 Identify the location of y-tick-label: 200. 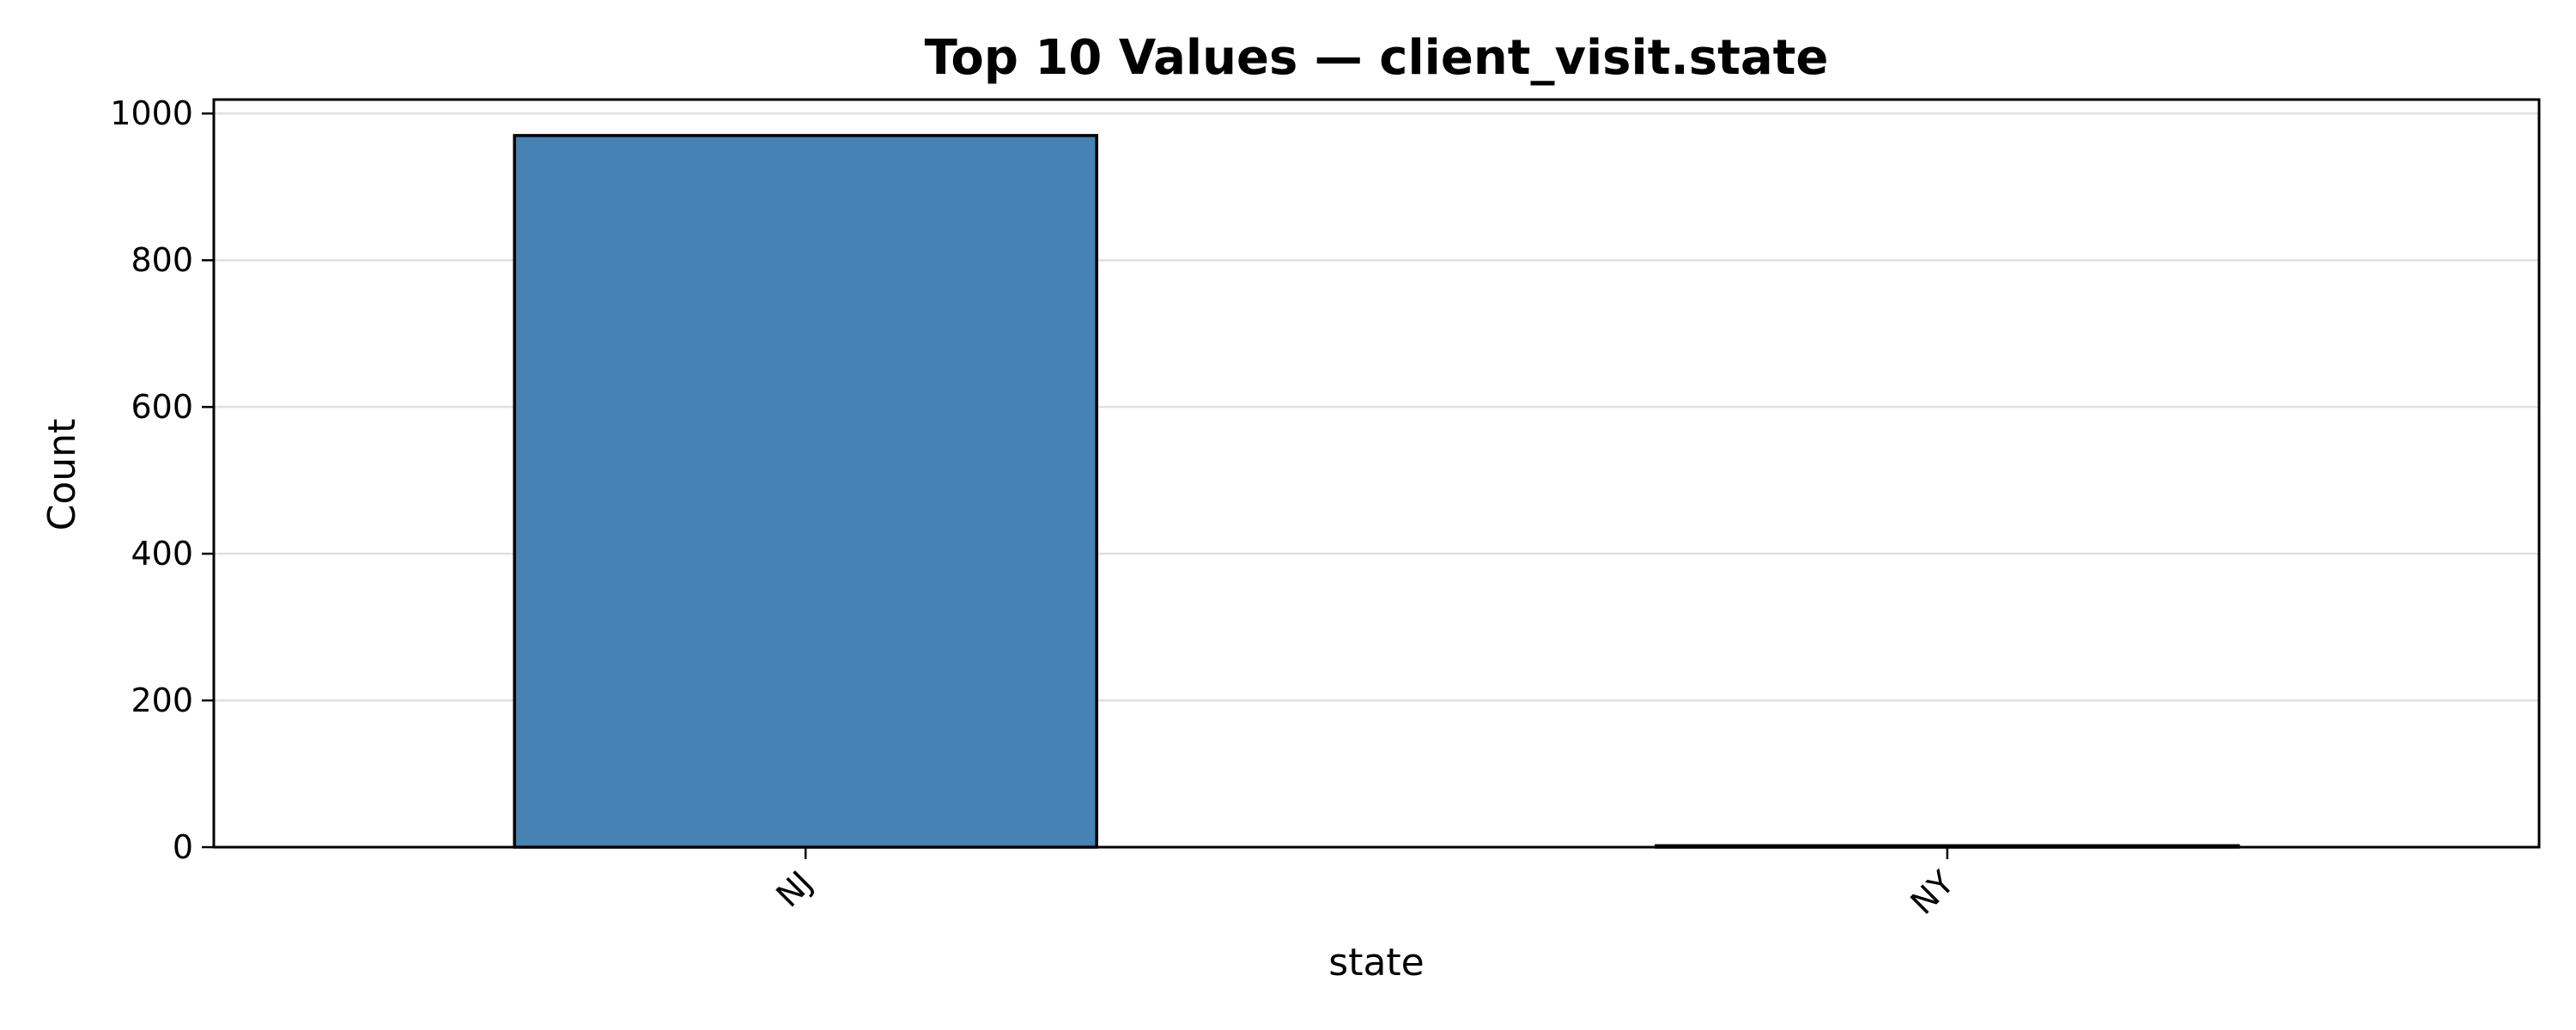
(162, 700).